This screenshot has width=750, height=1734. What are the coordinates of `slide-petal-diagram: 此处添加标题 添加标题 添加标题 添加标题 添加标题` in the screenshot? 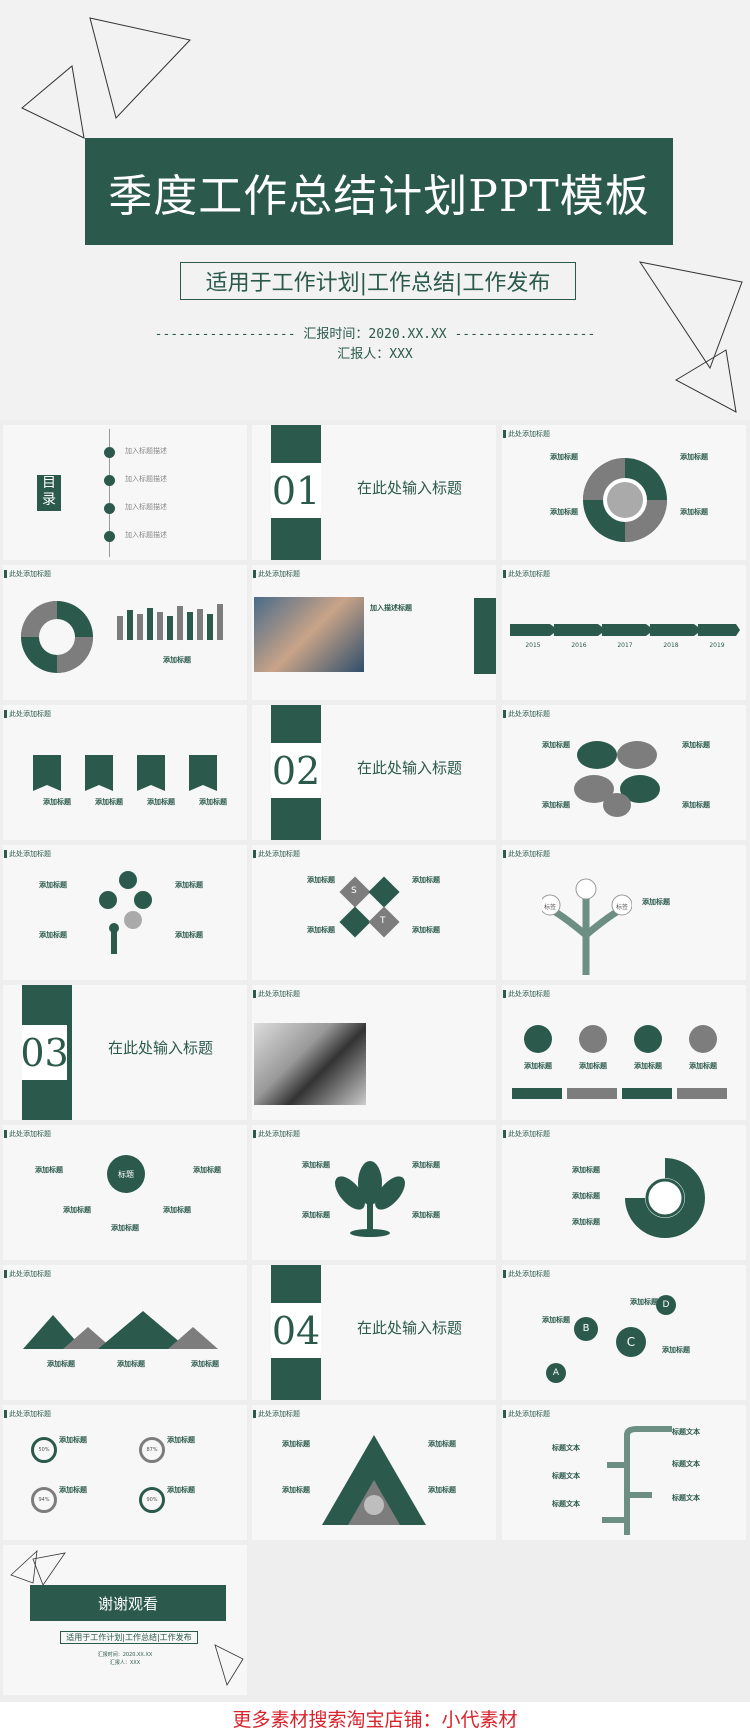 It's located at (624, 772).